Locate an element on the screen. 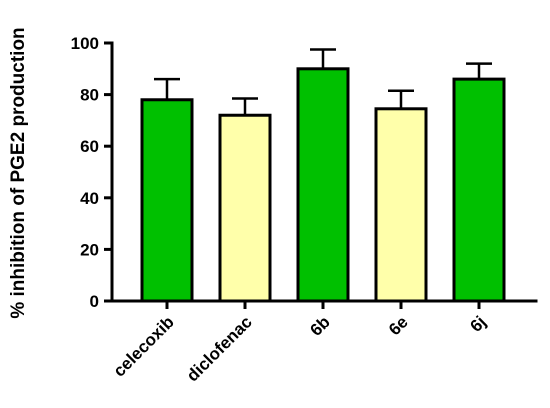 The width and height of the screenshot is (550, 408). x-category-label: 6e is located at coordinates (398, 325).